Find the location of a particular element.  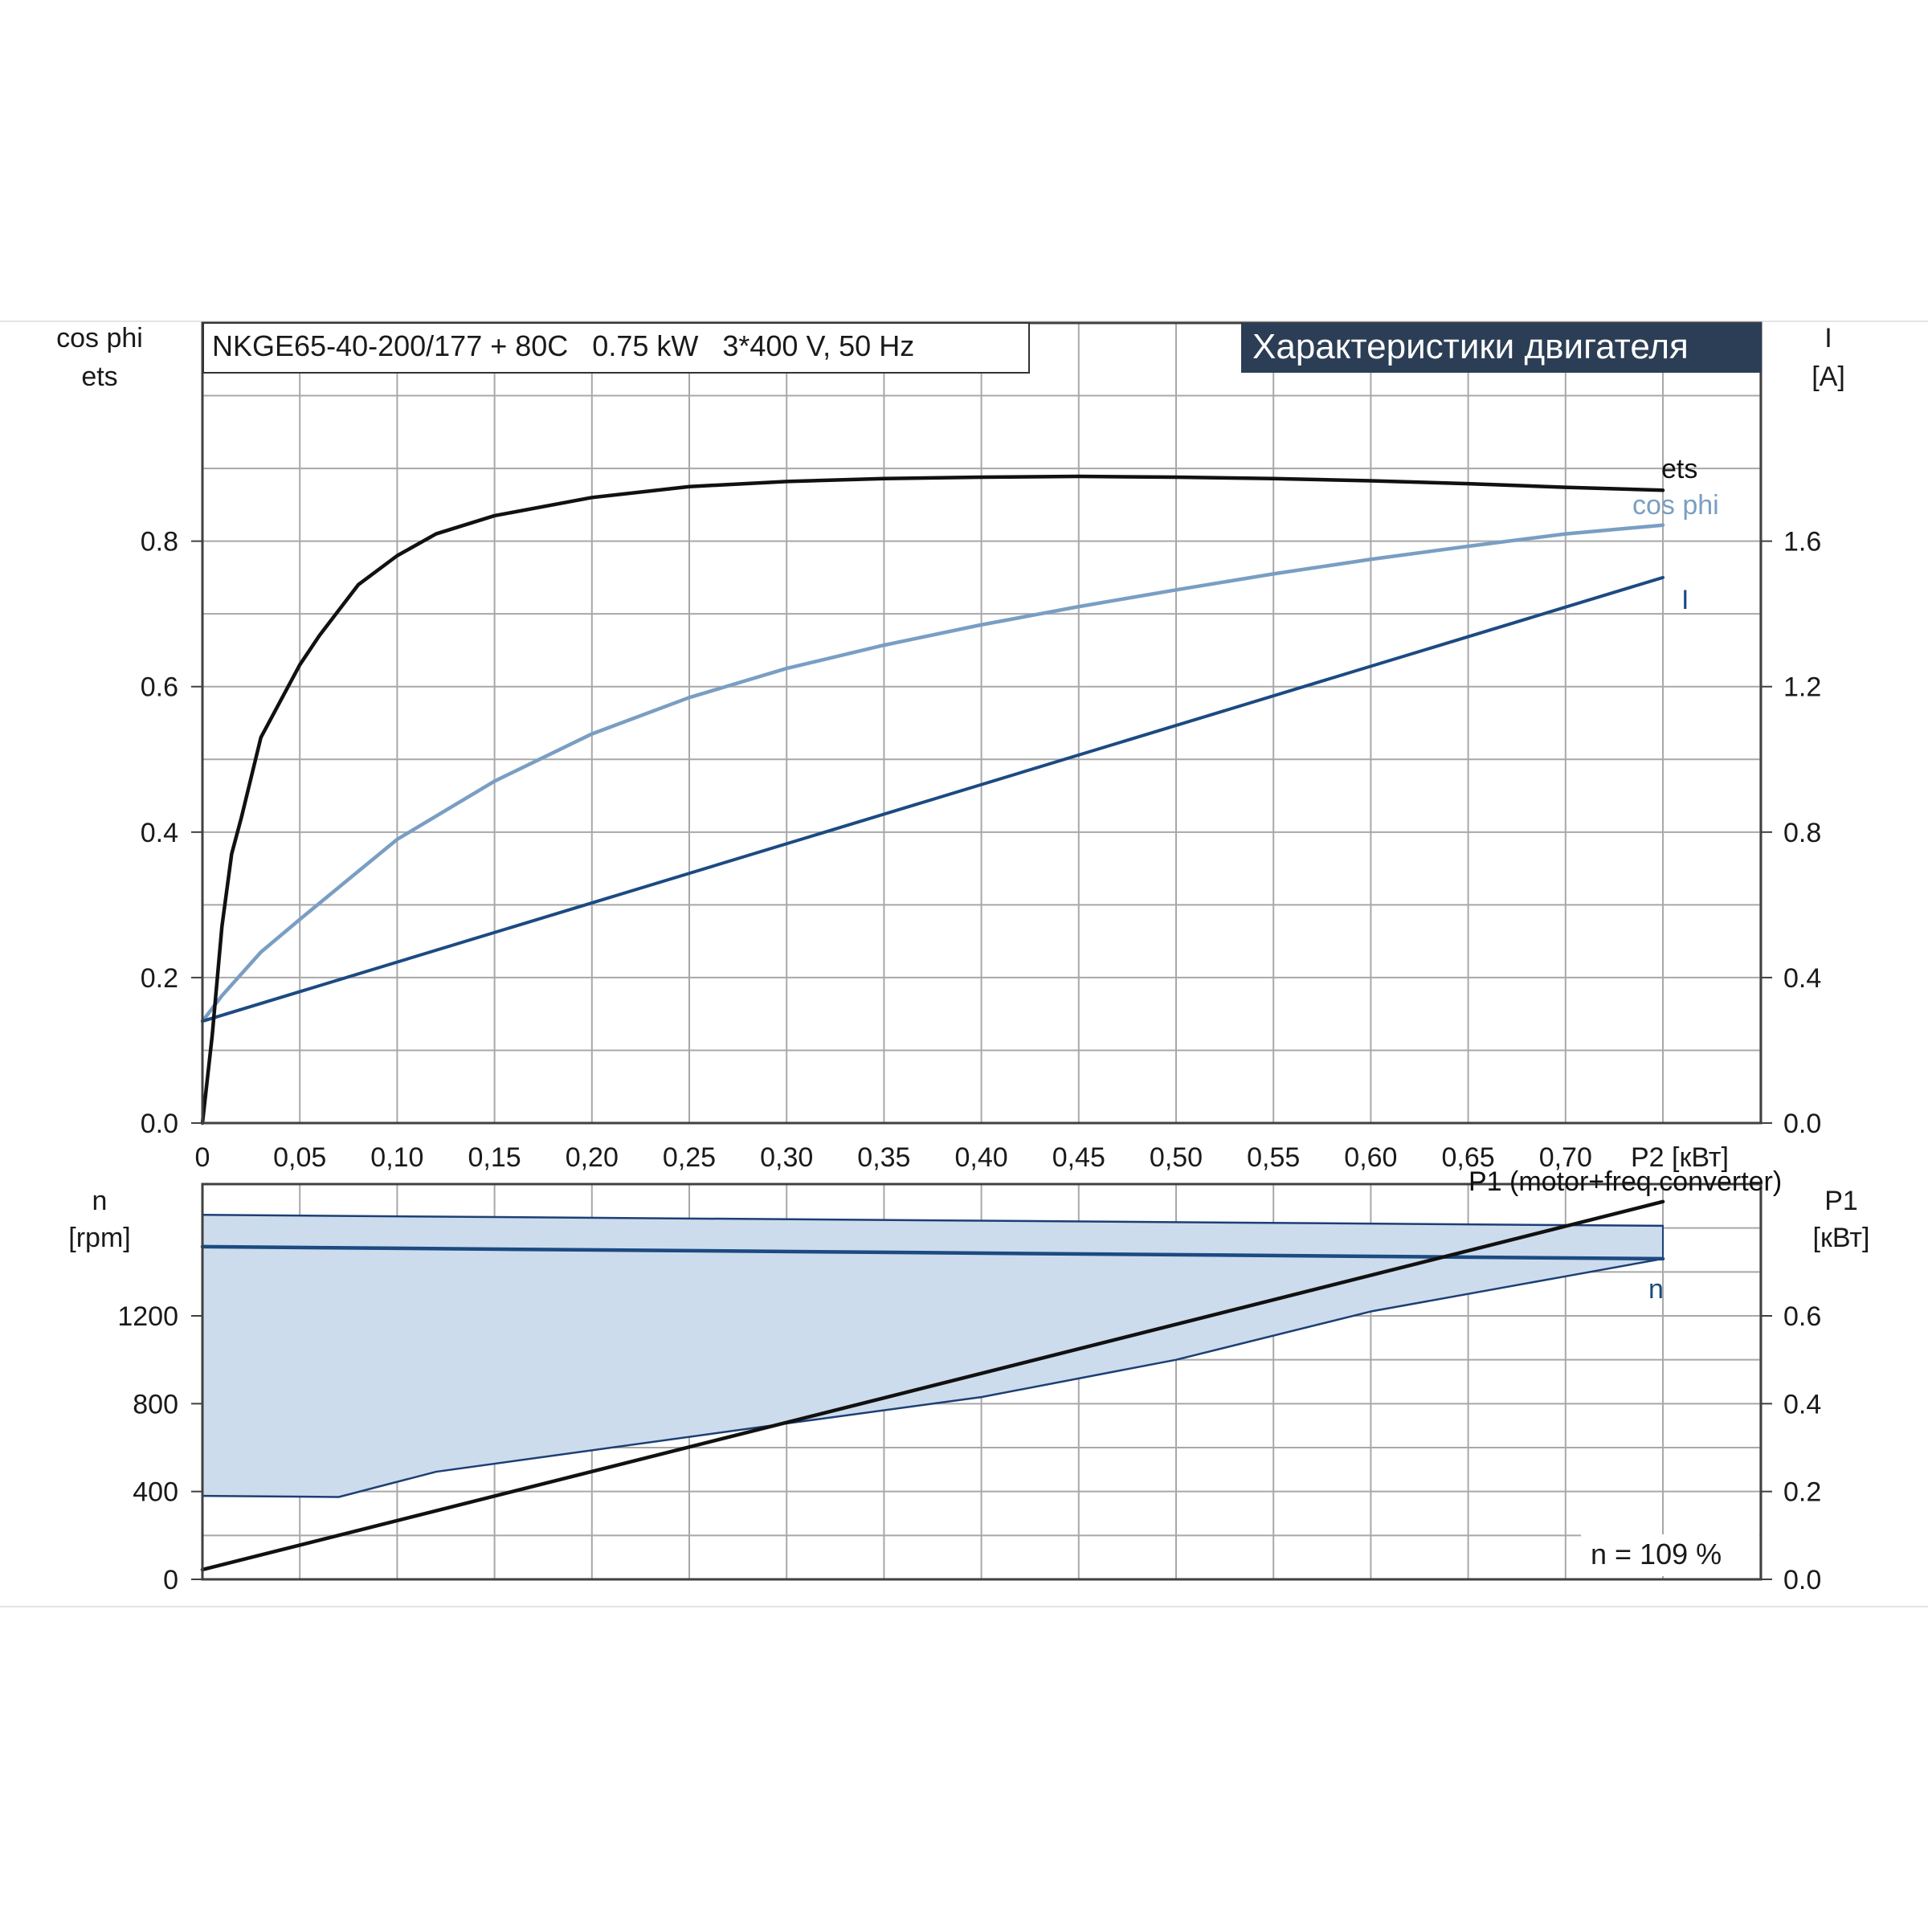

top-left-tick-label: 0.2 is located at coordinates (159, 978).